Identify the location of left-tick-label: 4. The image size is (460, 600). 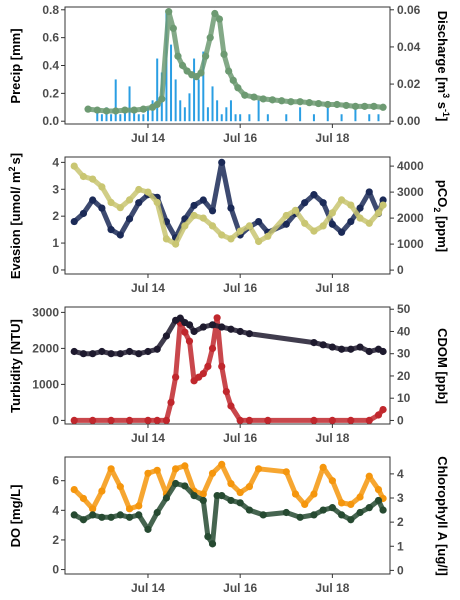
(55, 510).